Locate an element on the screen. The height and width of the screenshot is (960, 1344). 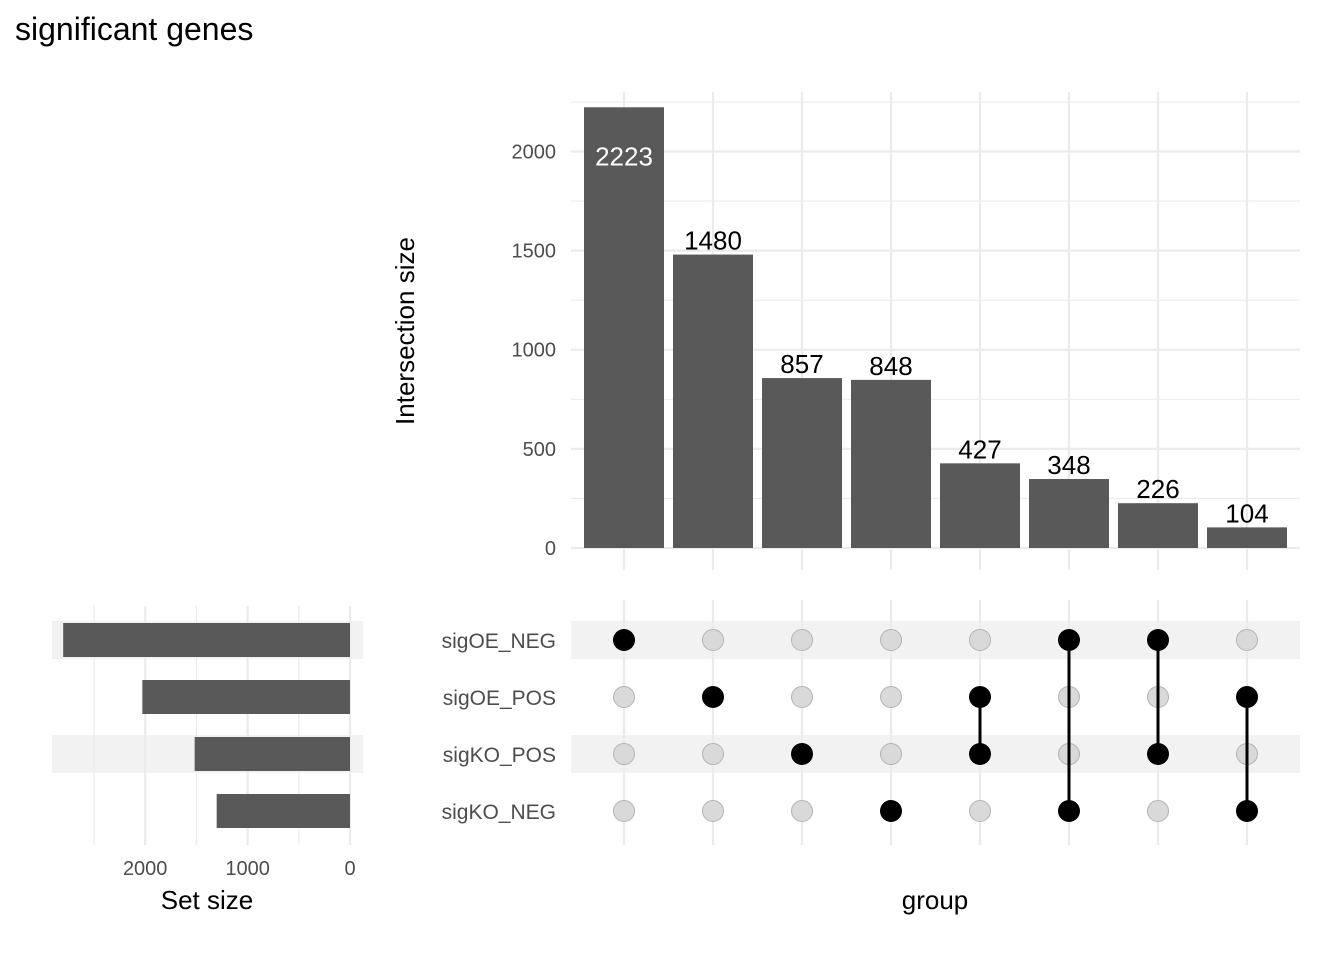
set-size-axis-title: Set size is located at coordinates (207, 900).